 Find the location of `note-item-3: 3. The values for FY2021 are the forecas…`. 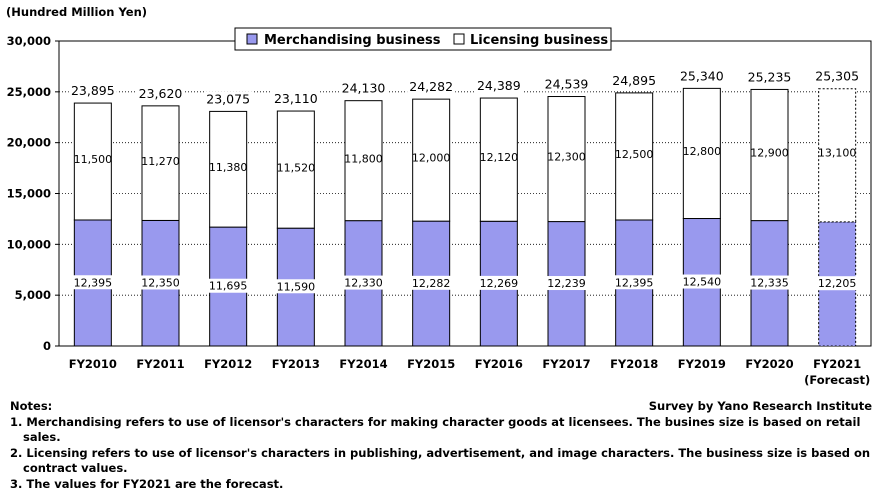

note-item-3: 3. The values for FY2021 are the forecas… is located at coordinates (147, 483).